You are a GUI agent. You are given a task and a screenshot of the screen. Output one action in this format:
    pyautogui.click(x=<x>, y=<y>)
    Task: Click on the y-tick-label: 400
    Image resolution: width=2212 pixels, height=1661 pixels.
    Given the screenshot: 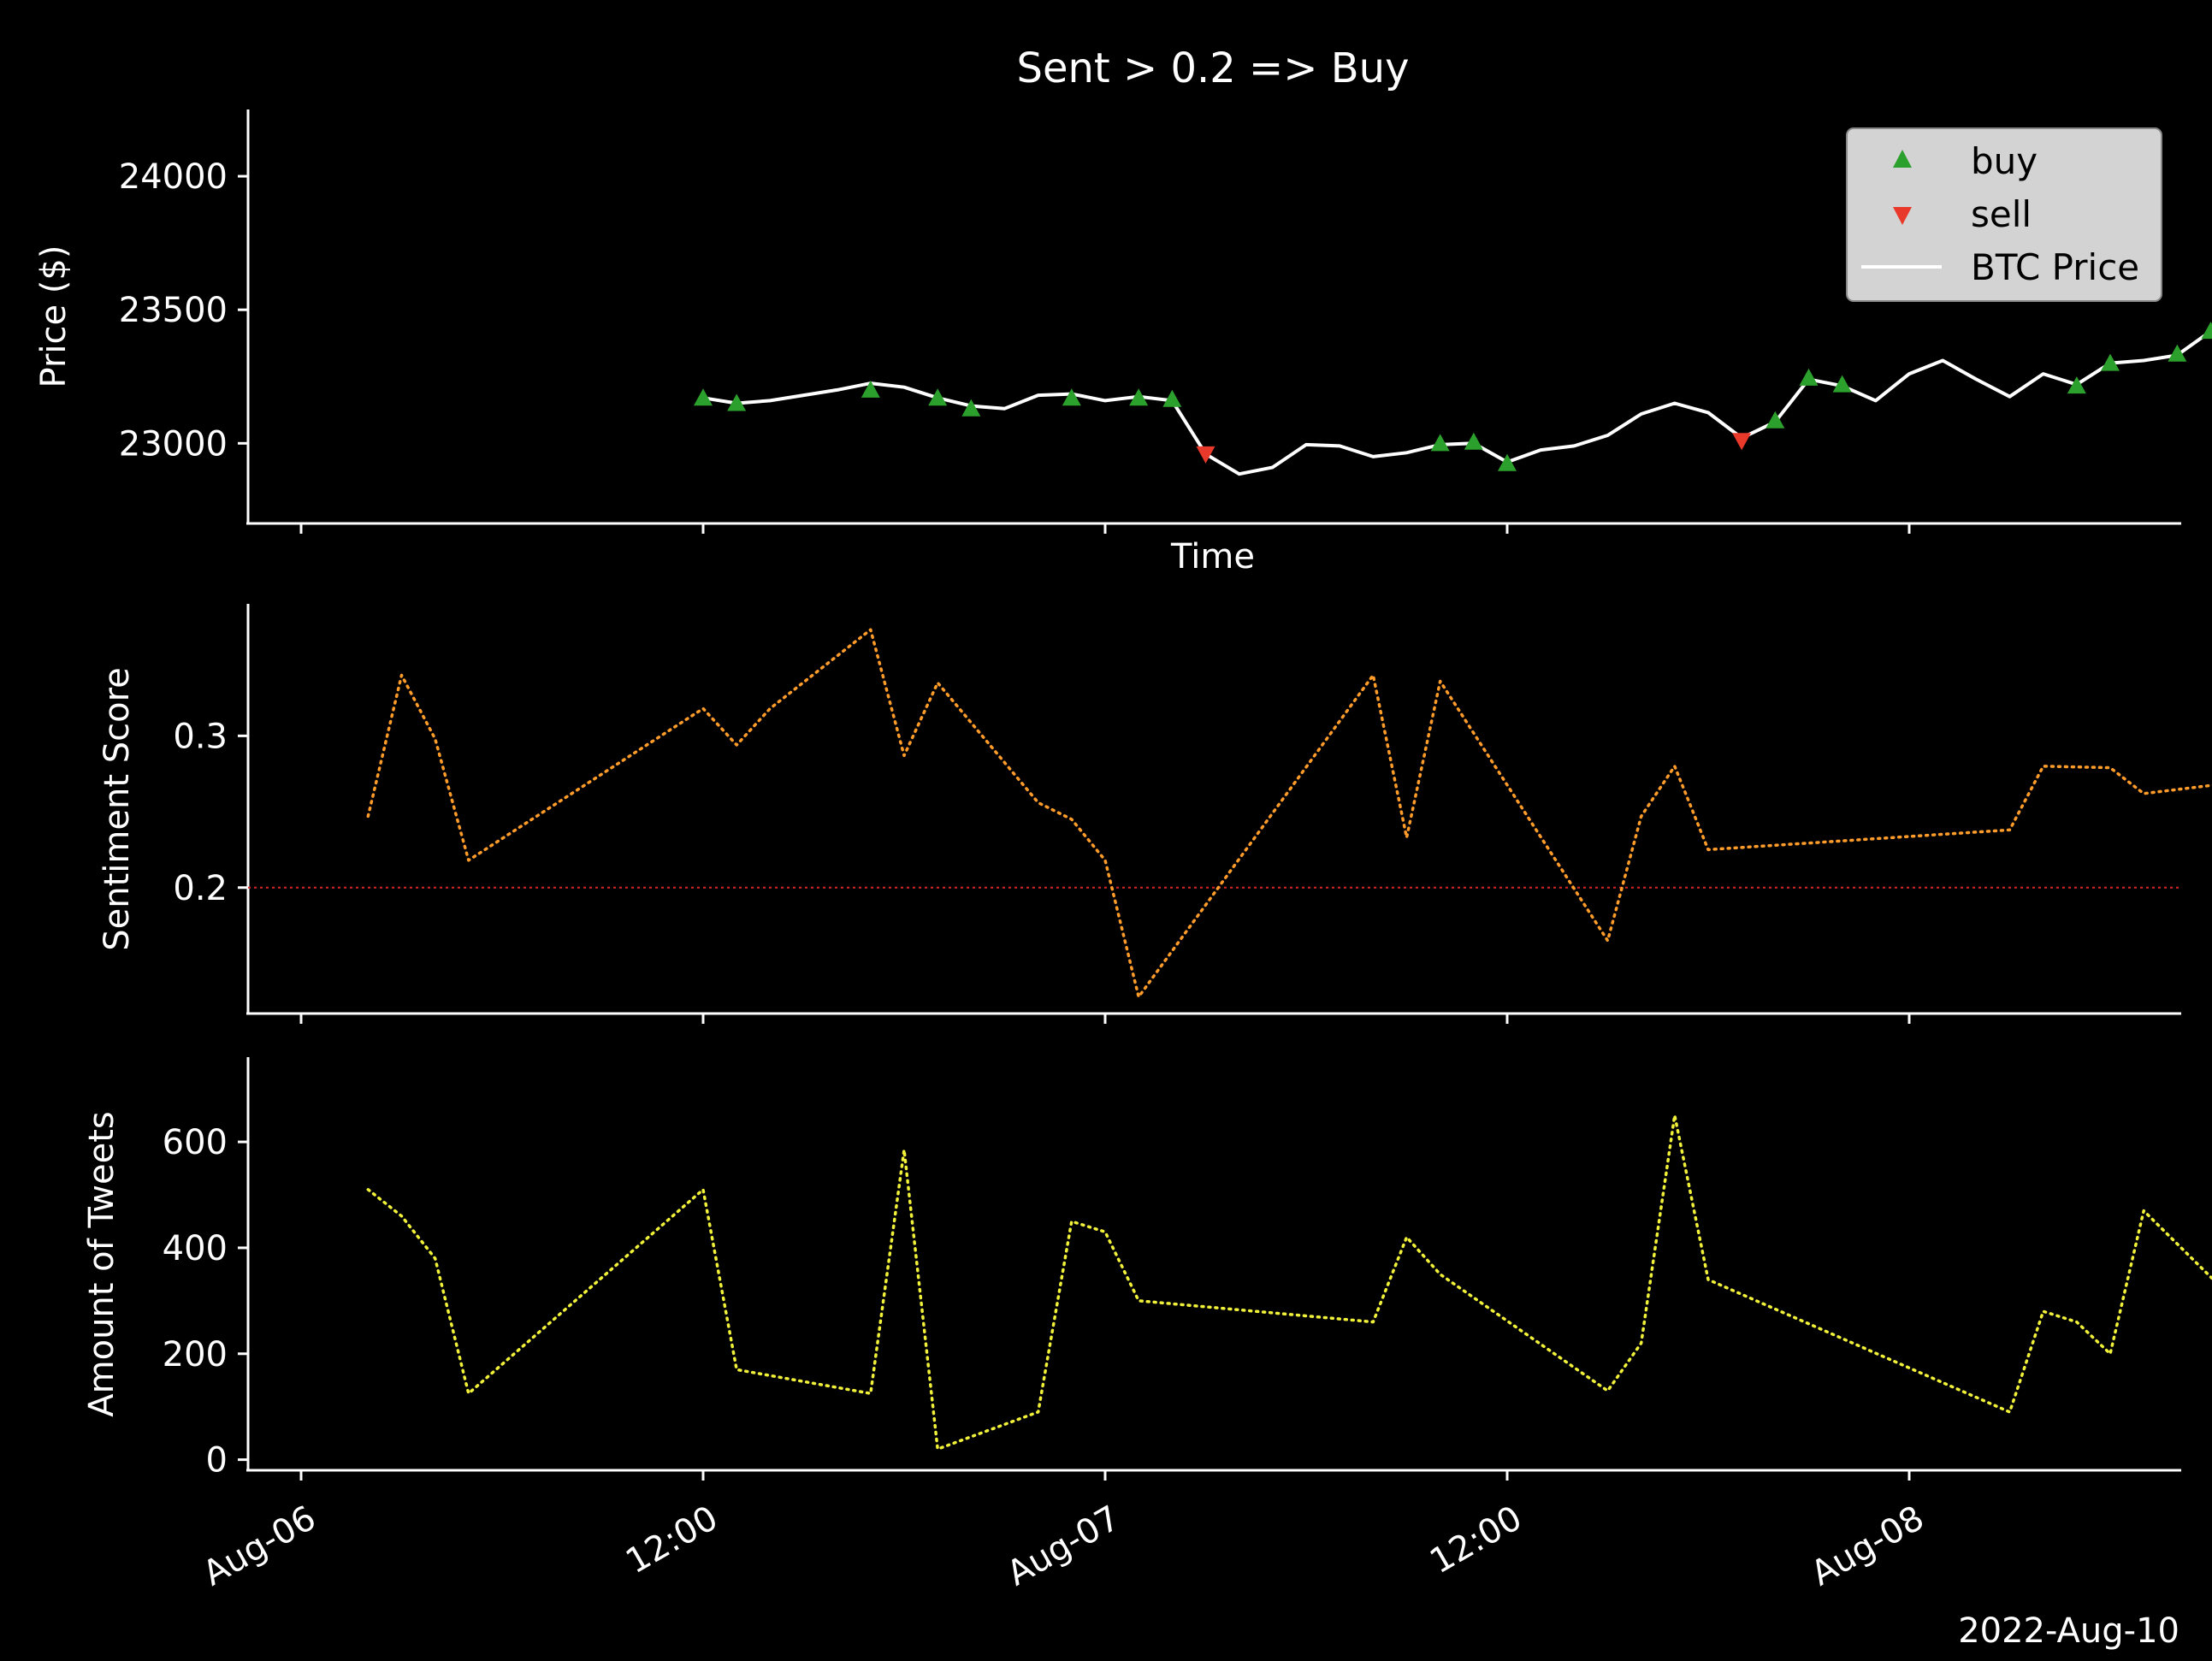 What is the action you would take?
    pyautogui.click(x=195, y=1248)
    